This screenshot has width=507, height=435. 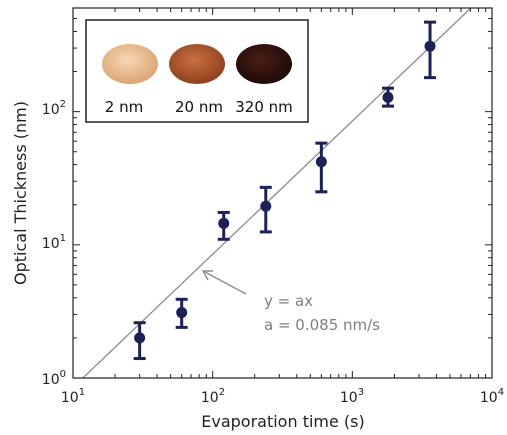 I want to click on fit-annotation: y = ax a = 0.085 nm/s, so click(x=290, y=302).